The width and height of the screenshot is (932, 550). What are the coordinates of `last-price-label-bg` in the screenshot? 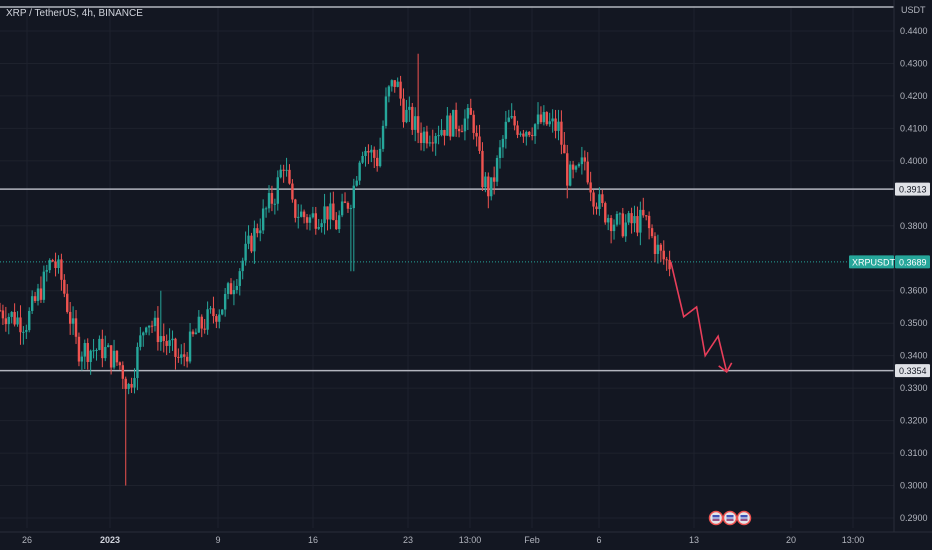 It's located at (912, 262).